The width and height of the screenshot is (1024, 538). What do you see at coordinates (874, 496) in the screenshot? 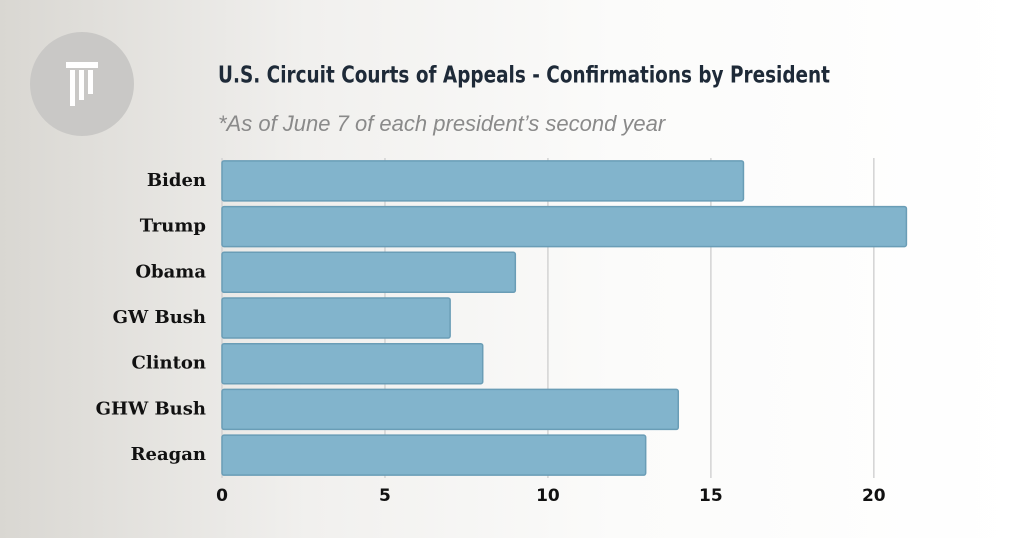
I see `x-tick-label: 20` at bounding box center [874, 496].